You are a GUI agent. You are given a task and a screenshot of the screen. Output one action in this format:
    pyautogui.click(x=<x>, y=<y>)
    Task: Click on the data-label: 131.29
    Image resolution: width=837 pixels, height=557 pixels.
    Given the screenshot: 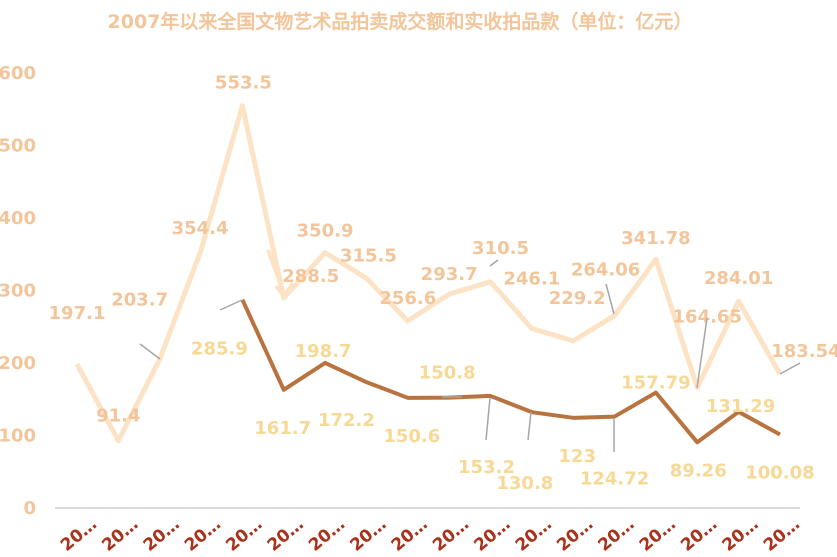 What is the action you would take?
    pyautogui.click(x=740, y=406)
    